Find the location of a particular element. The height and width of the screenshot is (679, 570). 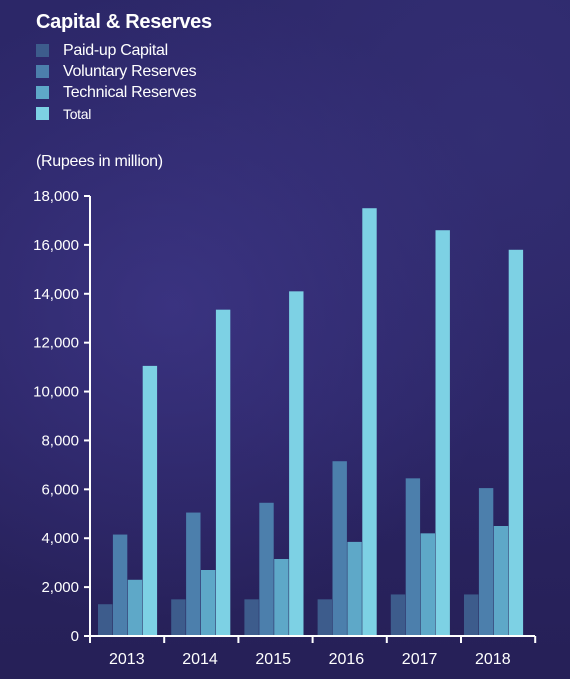

legend-label: Voluntary Reserves is located at coordinates (130, 71).